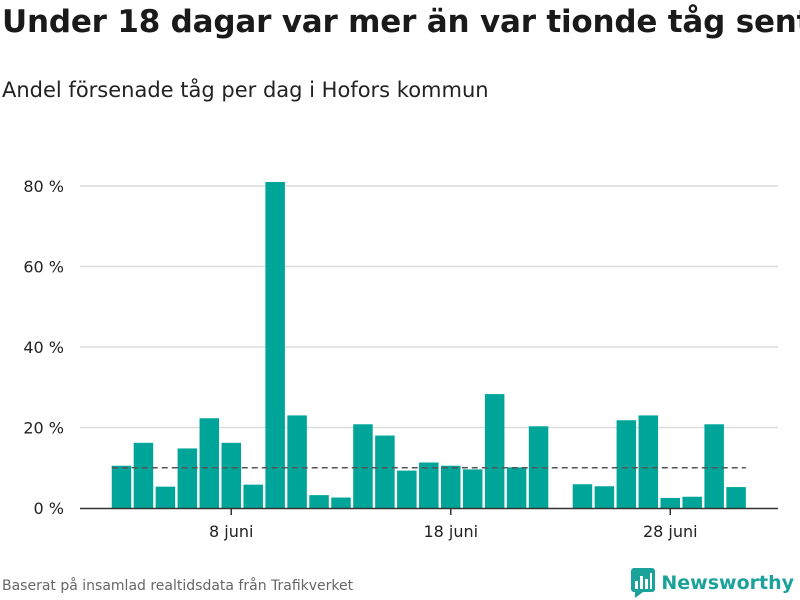  I want to click on y-tick-label: 60 %, so click(43, 267).